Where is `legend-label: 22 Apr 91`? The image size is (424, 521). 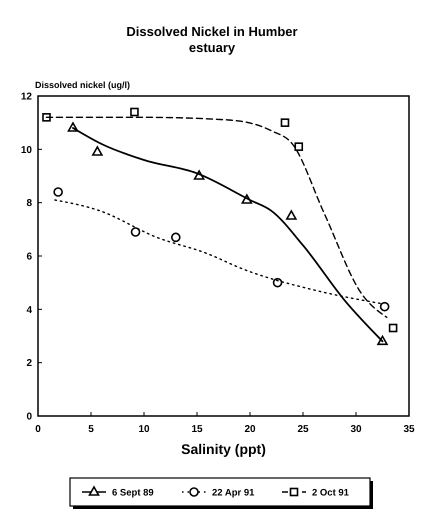 legend-label: 22 Apr 91 is located at coordinates (234, 493).